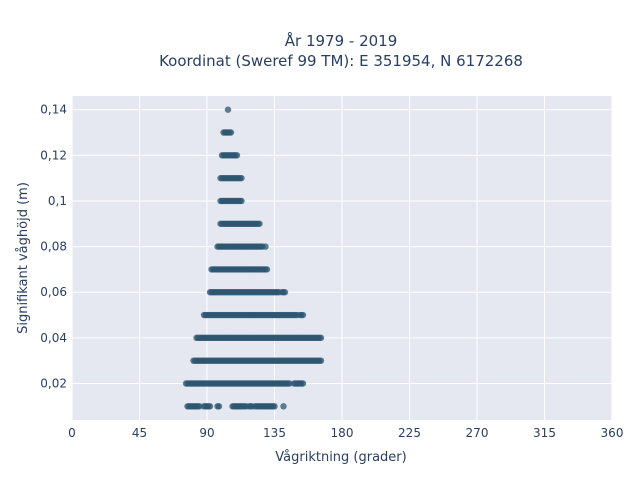 The width and height of the screenshot is (640, 480). What do you see at coordinates (253, 258) in the screenshot?
I see `data-points` at bounding box center [253, 258].